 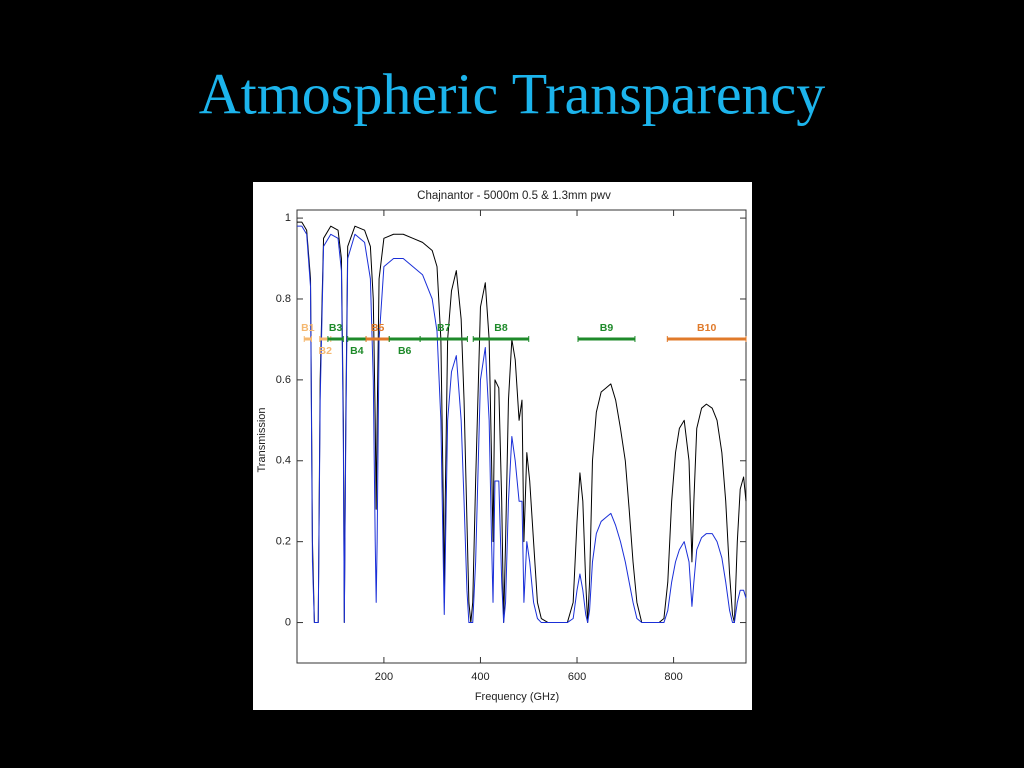 What do you see at coordinates (517, 697) in the screenshot?
I see `x-axis-label: Frequency (GHz)` at bounding box center [517, 697].